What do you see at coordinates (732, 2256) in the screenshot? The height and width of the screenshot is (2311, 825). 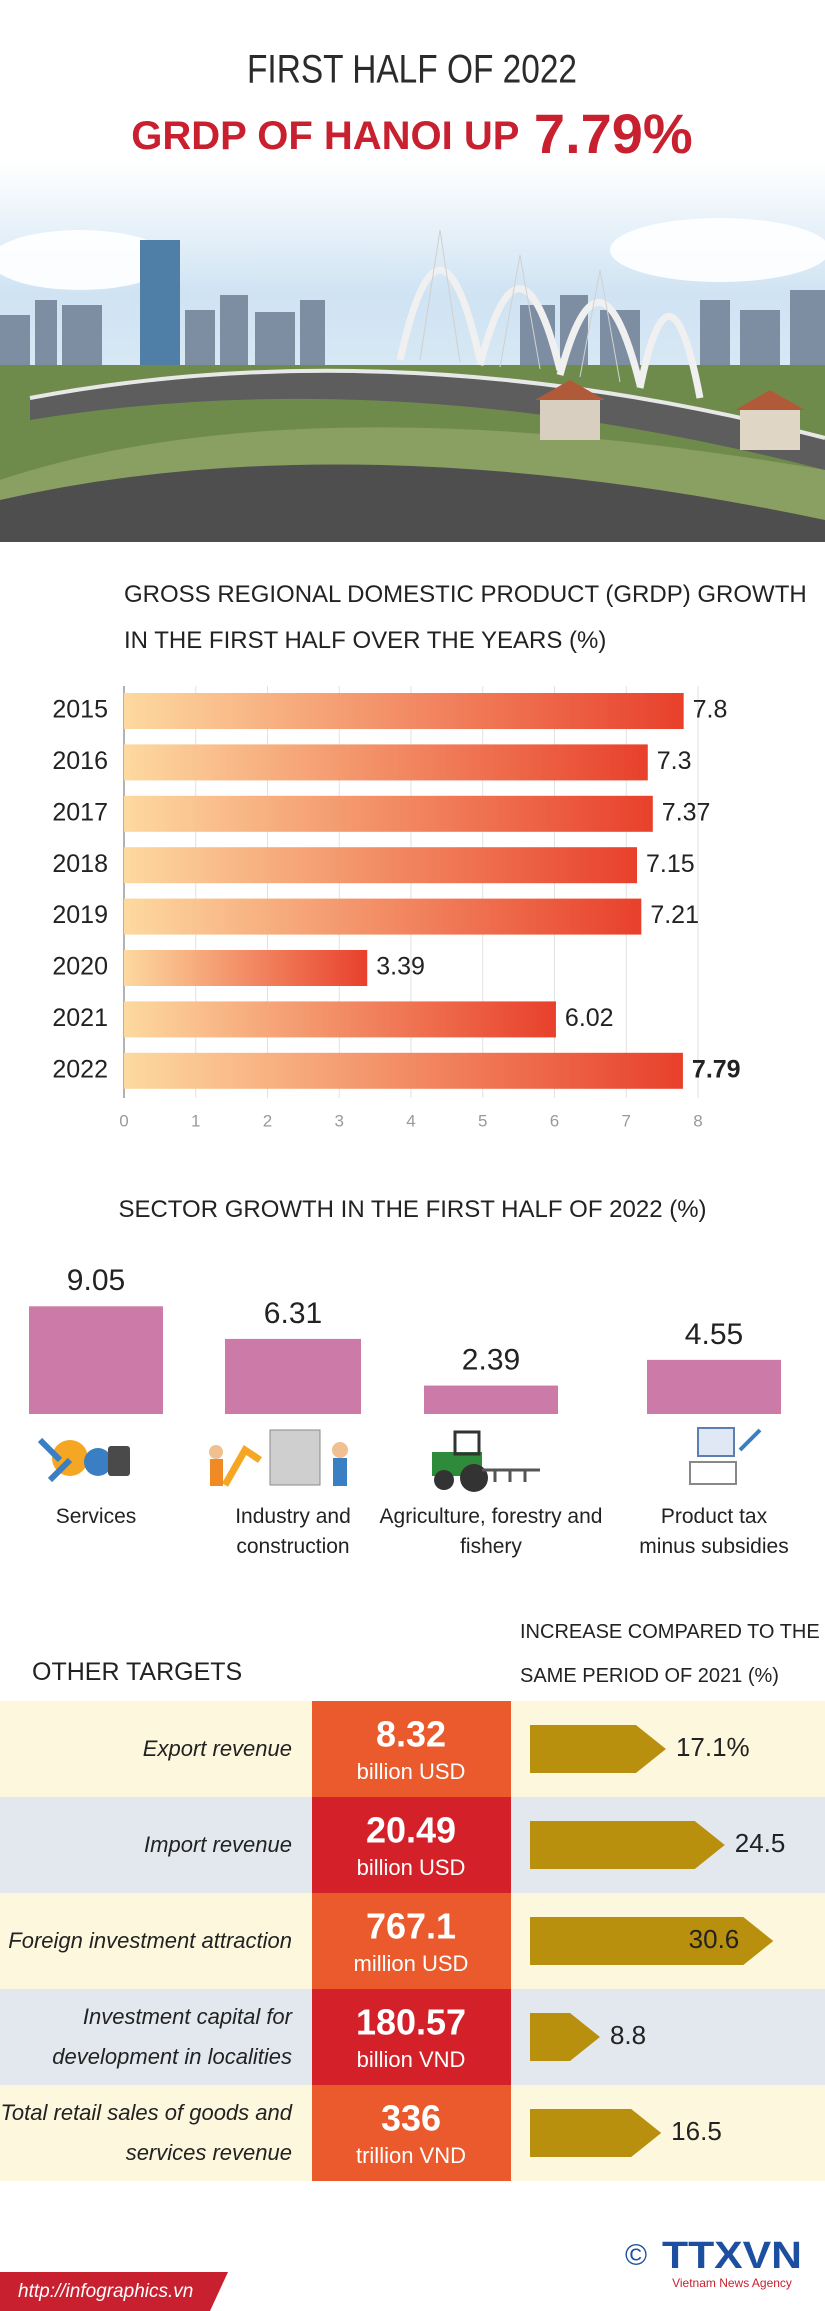 I see `logo: TTXVN` at bounding box center [732, 2256].